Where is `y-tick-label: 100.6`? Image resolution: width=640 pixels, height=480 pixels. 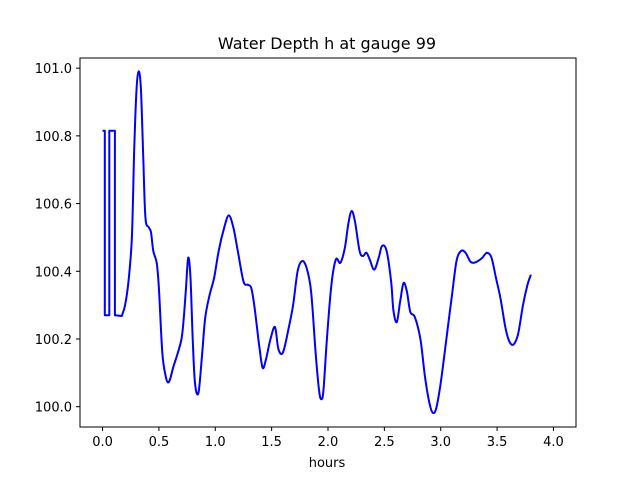
y-tick-label: 100.6 is located at coordinates (53, 205).